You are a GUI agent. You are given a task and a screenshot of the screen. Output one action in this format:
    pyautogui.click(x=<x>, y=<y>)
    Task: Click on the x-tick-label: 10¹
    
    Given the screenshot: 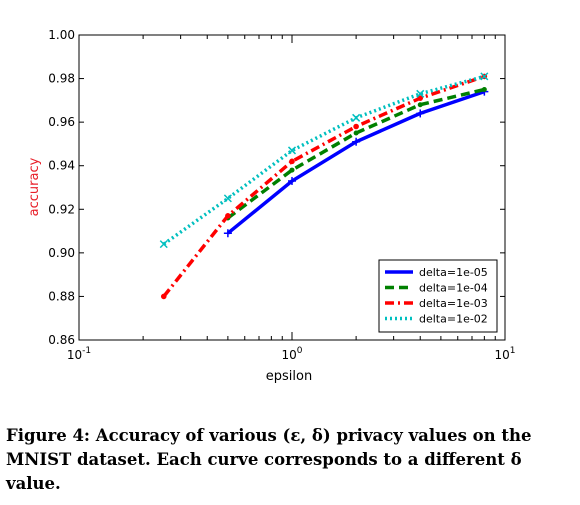 What is the action you would take?
    pyautogui.click(x=504, y=354)
    